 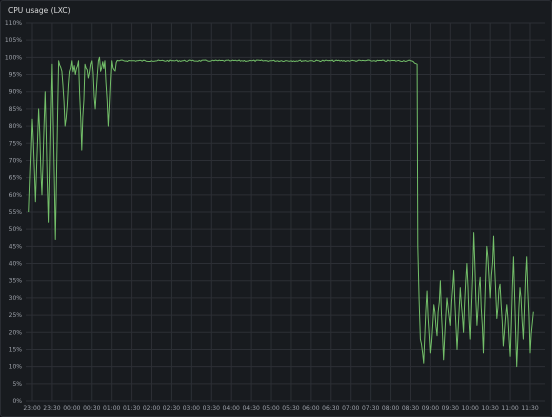 What do you see at coordinates (16, 332) in the screenshot?
I see `y-tick-label: 20%` at bounding box center [16, 332].